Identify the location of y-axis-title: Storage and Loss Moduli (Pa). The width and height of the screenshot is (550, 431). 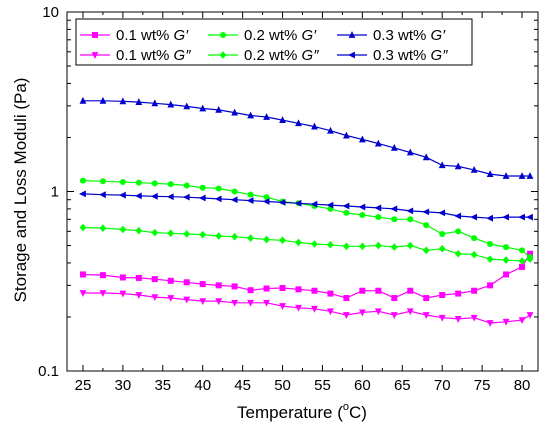
(20, 190).